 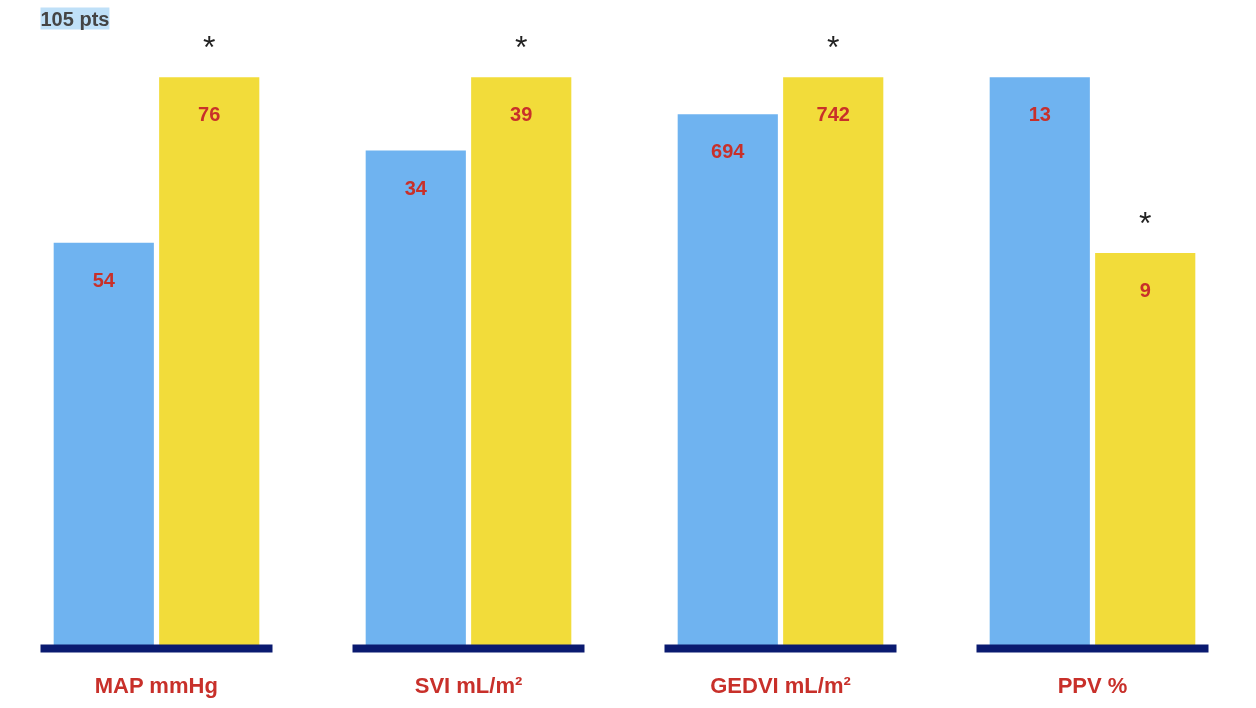 What do you see at coordinates (780, 685) in the screenshot?
I see `x-axis-title: GEDVI mL/m²` at bounding box center [780, 685].